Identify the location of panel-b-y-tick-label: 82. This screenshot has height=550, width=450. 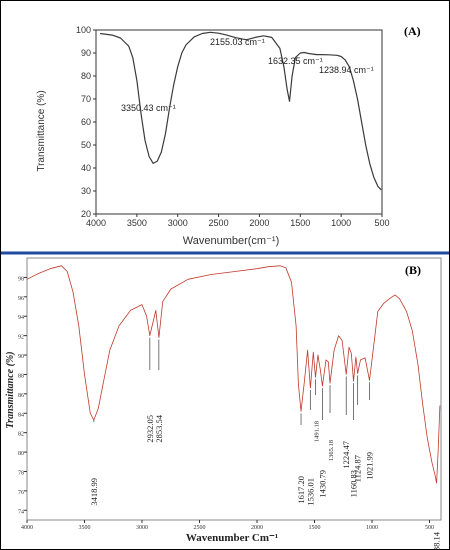
(21, 435).